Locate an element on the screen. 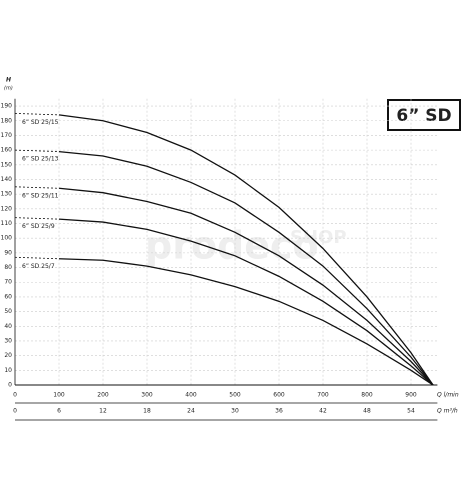 The width and height of the screenshot is (475, 479). x2-label: Q m³/h is located at coordinates (447, 411).